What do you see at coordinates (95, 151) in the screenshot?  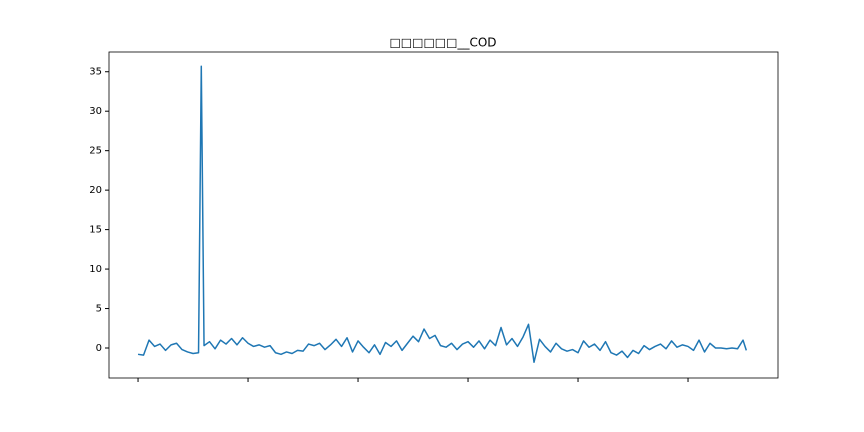 I see `y-tick-label: 25` at bounding box center [95, 151].